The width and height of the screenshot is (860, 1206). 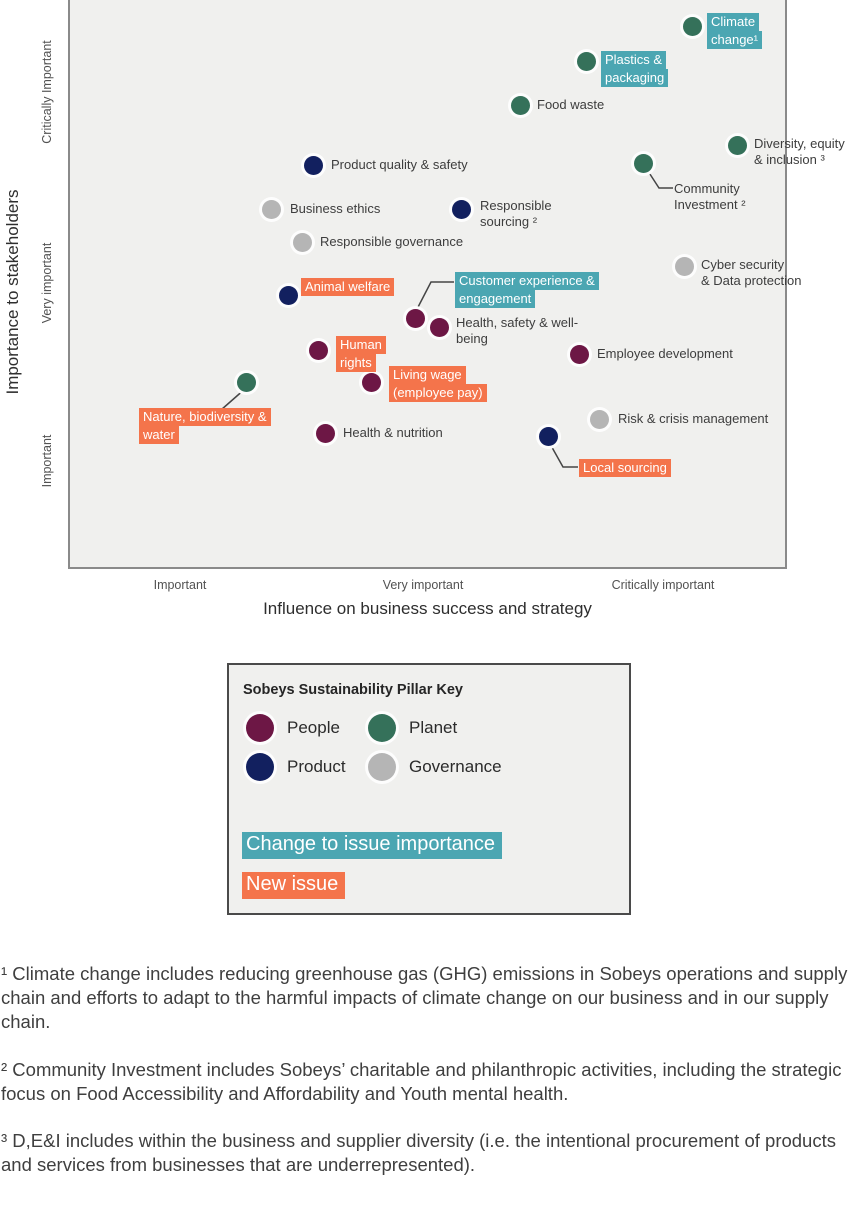 What do you see at coordinates (625, 468) in the screenshot?
I see `point-label-local-sourcing: Local sourcing` at bounding box center [625, 468].